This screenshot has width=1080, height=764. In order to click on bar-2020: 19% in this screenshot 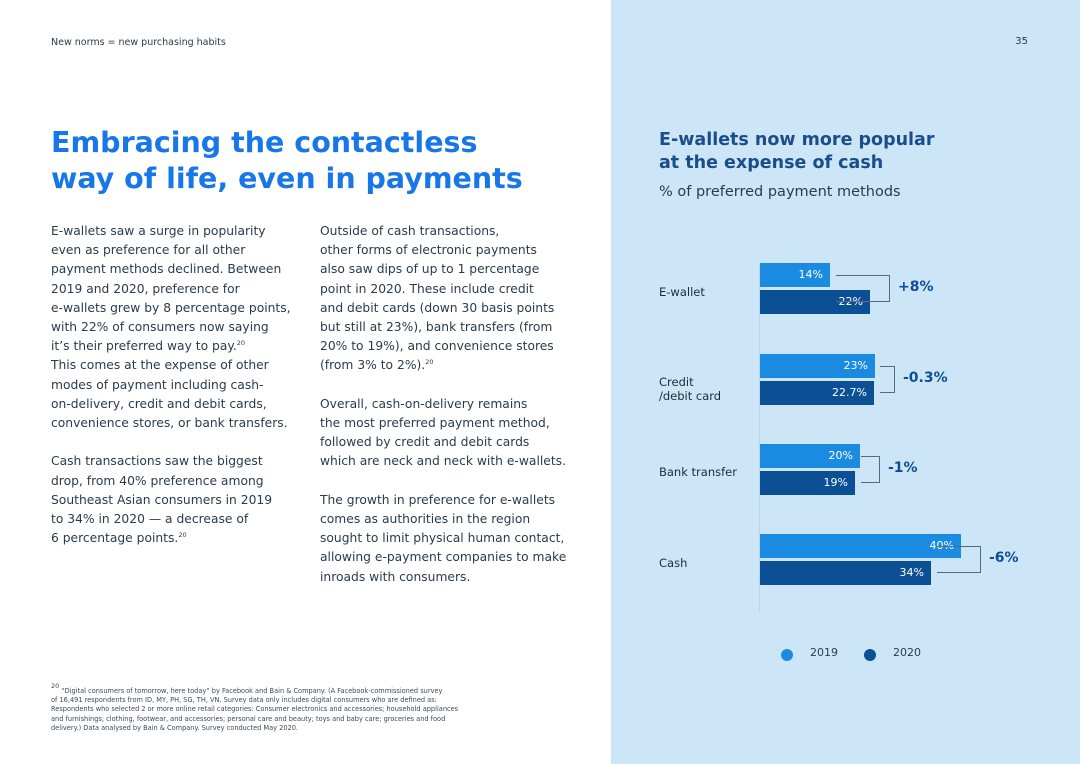, I will do `click(807, 483)`.